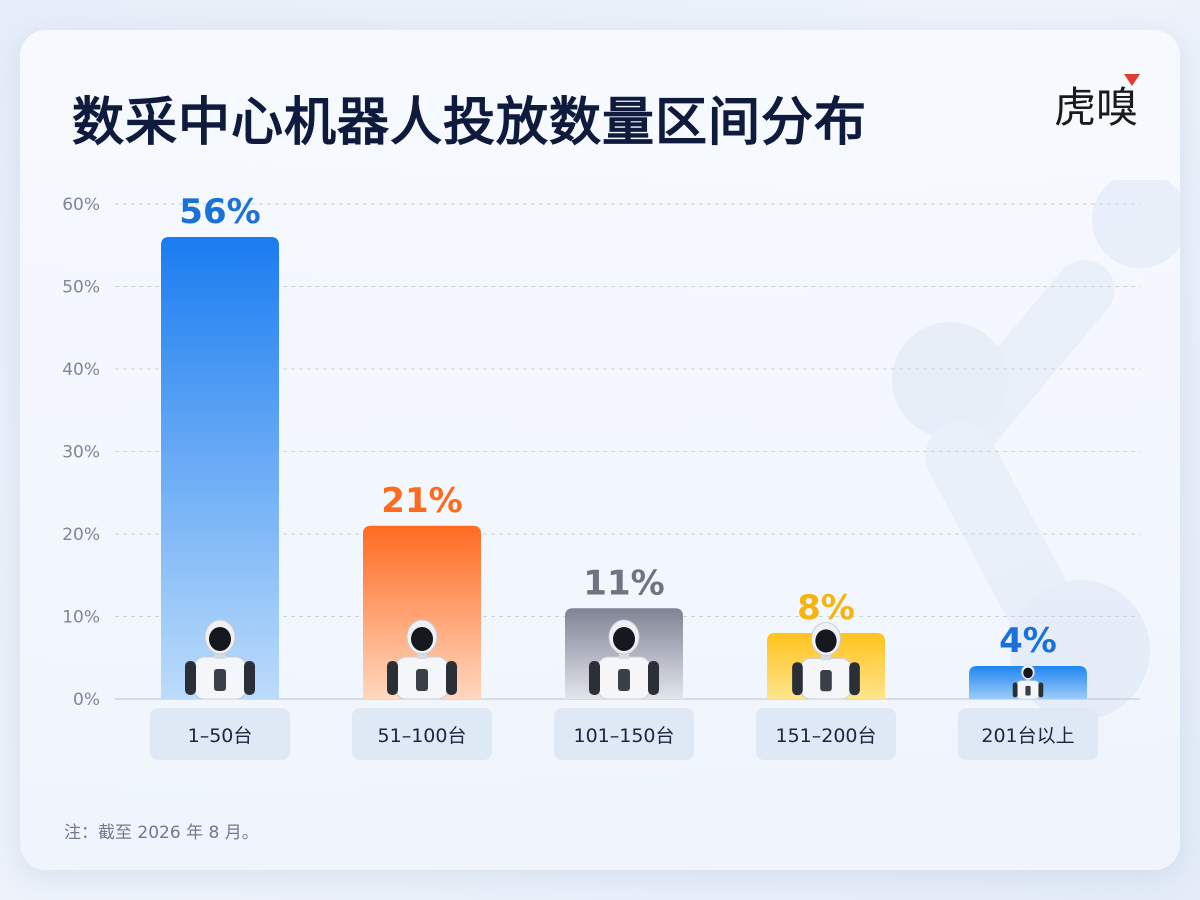 The width and height of the screenshot is (1200, 900). What do you see at coordinates (220, 734) in the screenshot?
I see `category-label-0: 1–50台` at bounding box center [220, 734].